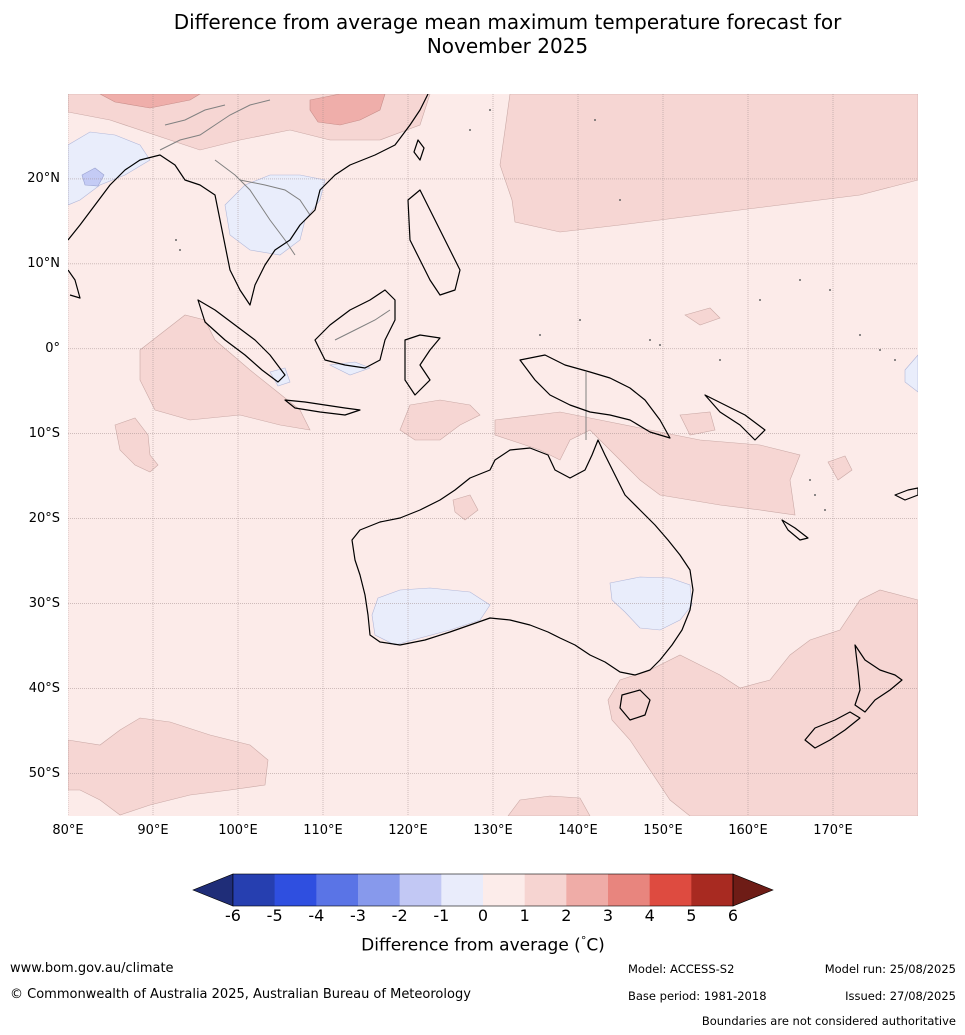  I want to click on coastline-philippines, so click(434, 242).